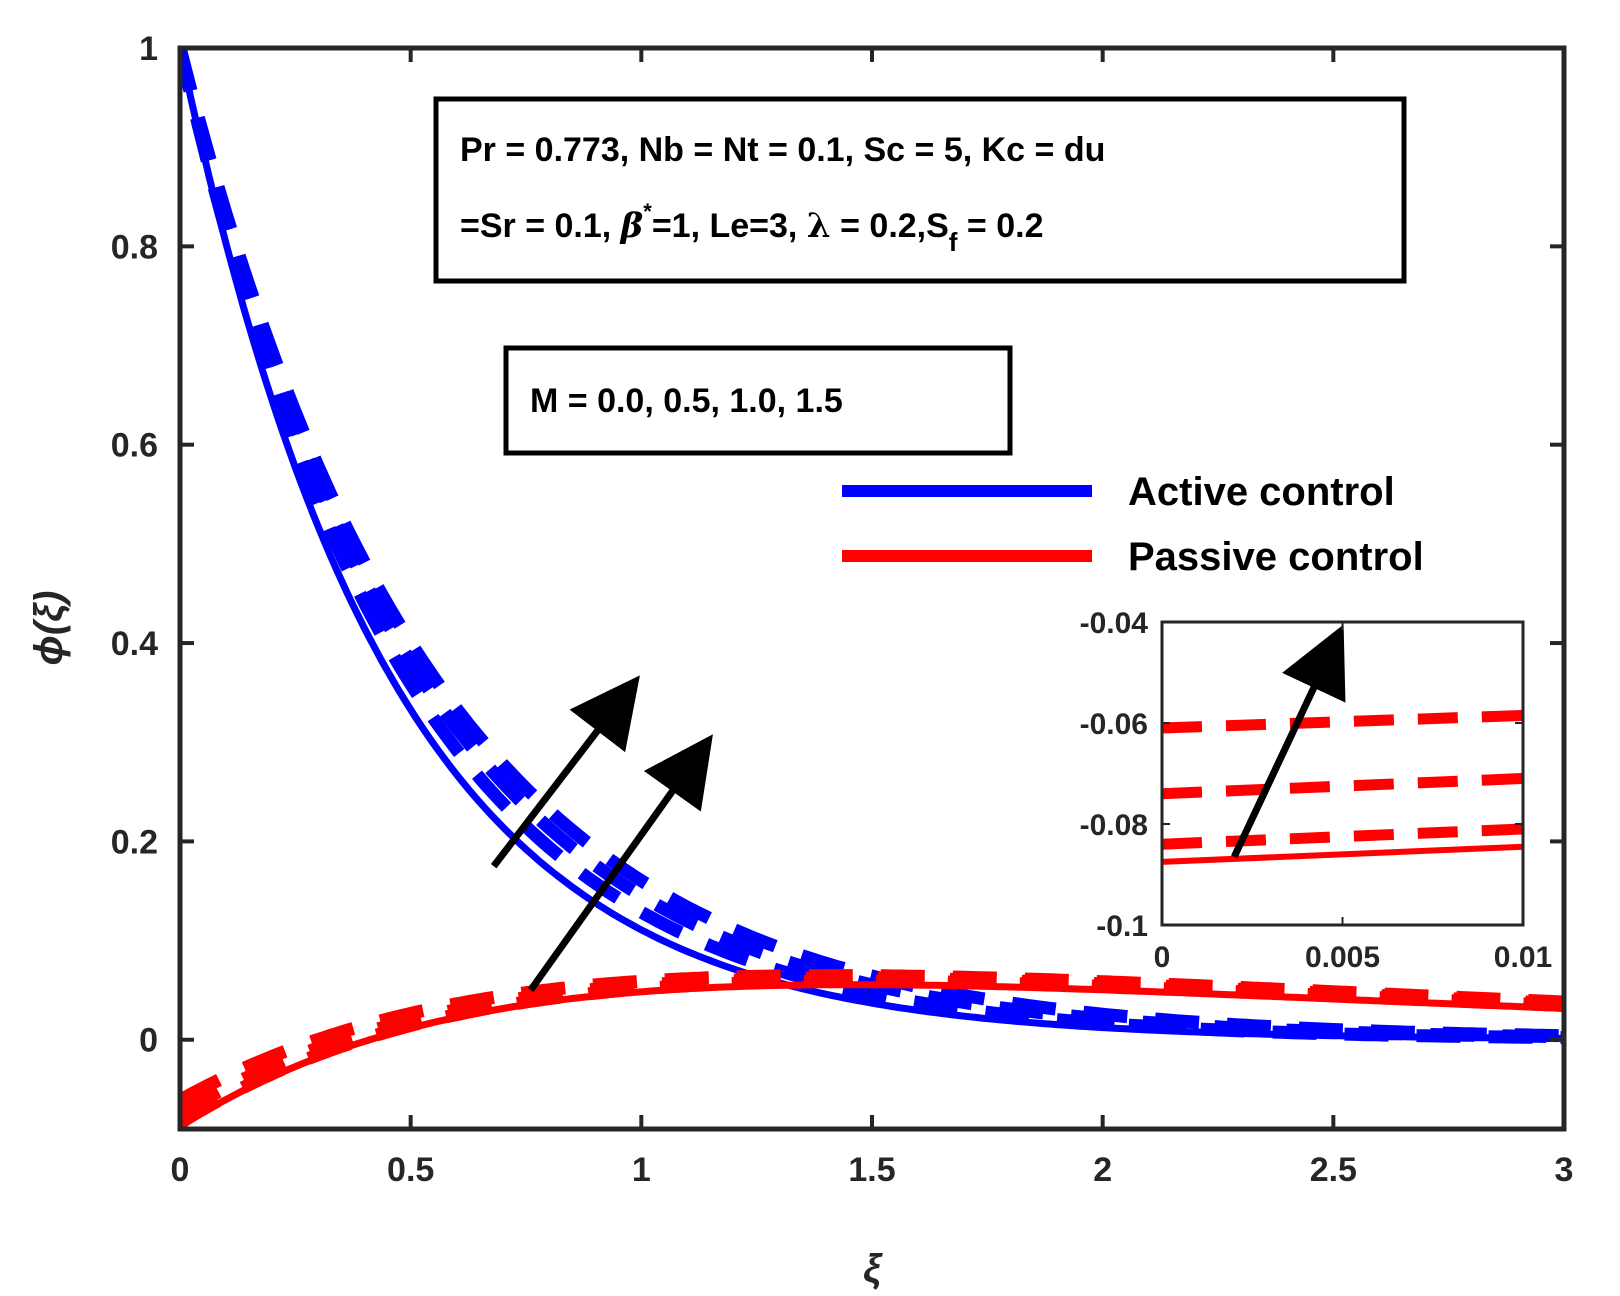  What do you see at coordinates (686, 401) in the screenshot?
I see `m-parameter-label: M = 0.0, 0.5, 1.0, 1.5` at bounding box center [686, 401].